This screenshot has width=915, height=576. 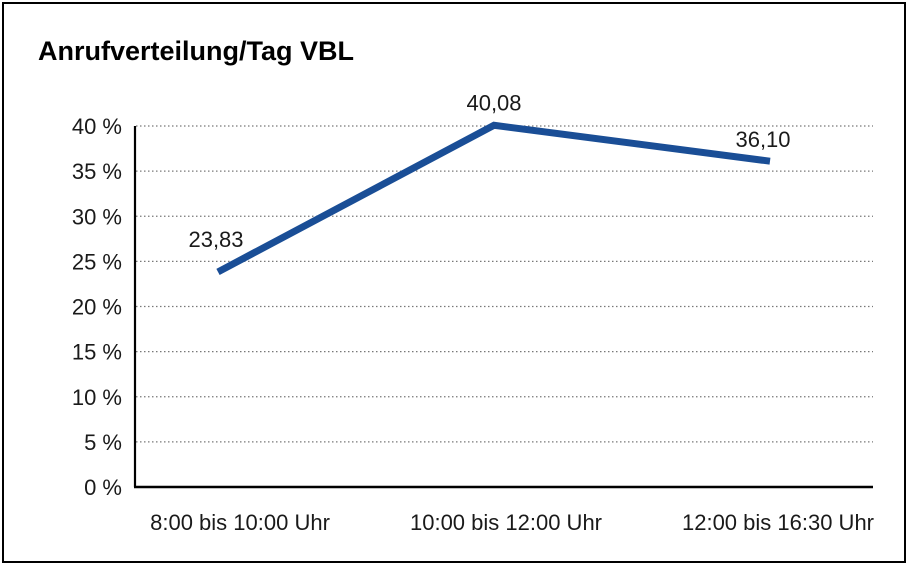 I want to click on data-point-label: 40,08, so click(x=493, y=102).